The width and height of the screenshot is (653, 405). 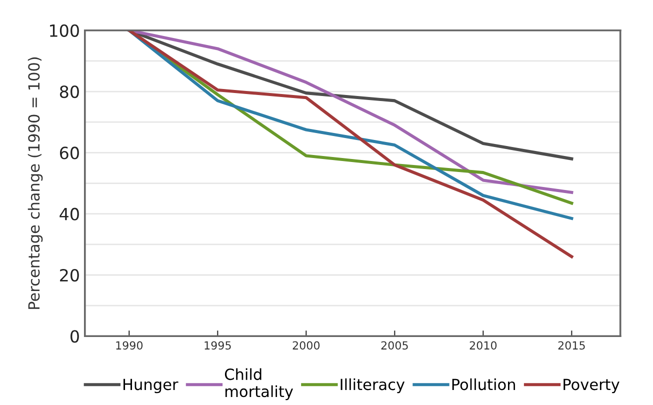 I want to click on x-tick-label: 2005, so click(x=394, y=345).